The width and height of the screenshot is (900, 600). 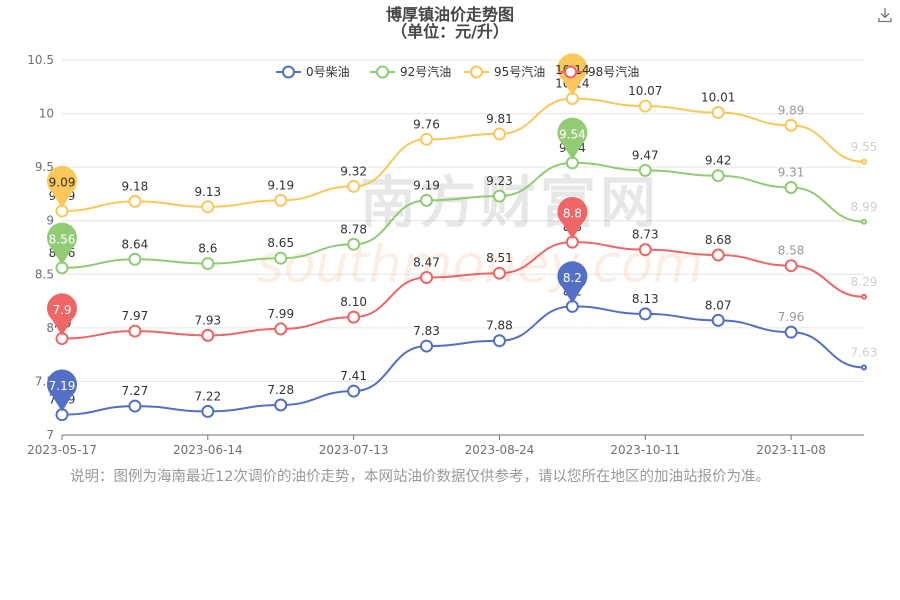 I want to click on download-icon, so click(x=885, y=15).